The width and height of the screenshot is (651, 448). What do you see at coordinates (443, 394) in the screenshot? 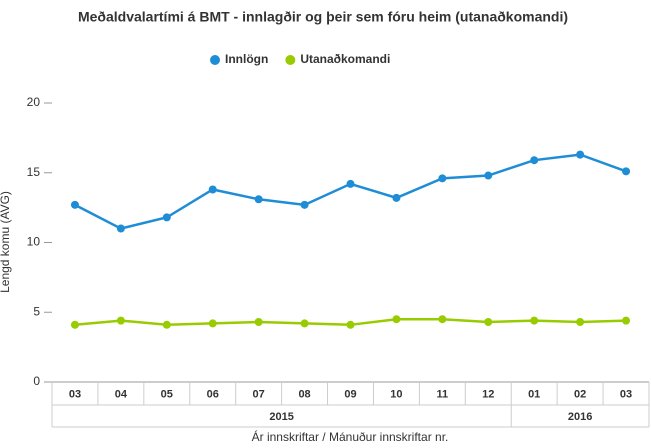
I see `x-tick-label: 11` at bounding box center [443, 394].